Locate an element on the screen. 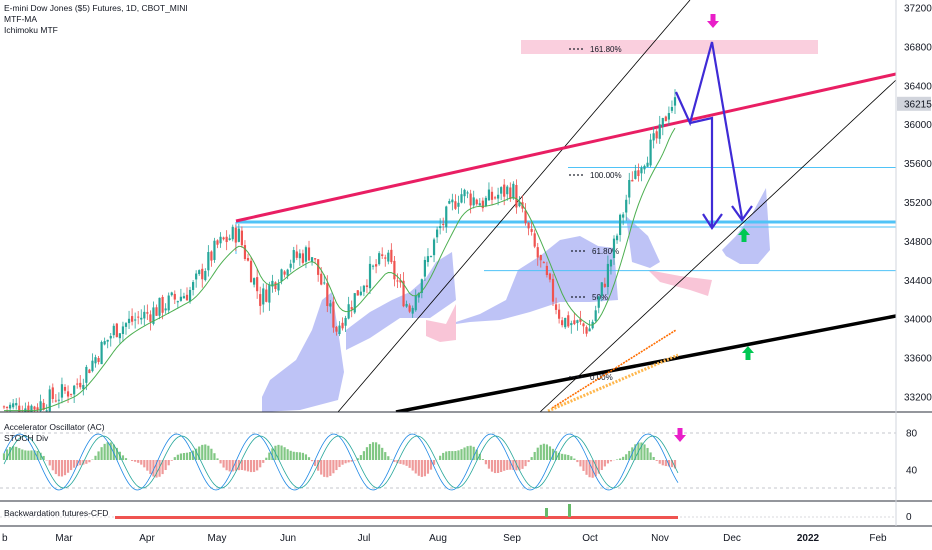 The width and height of the screenshot is (932, 550). oscillator-subtitle: STOCH Div is located at coordinates (26, 438).